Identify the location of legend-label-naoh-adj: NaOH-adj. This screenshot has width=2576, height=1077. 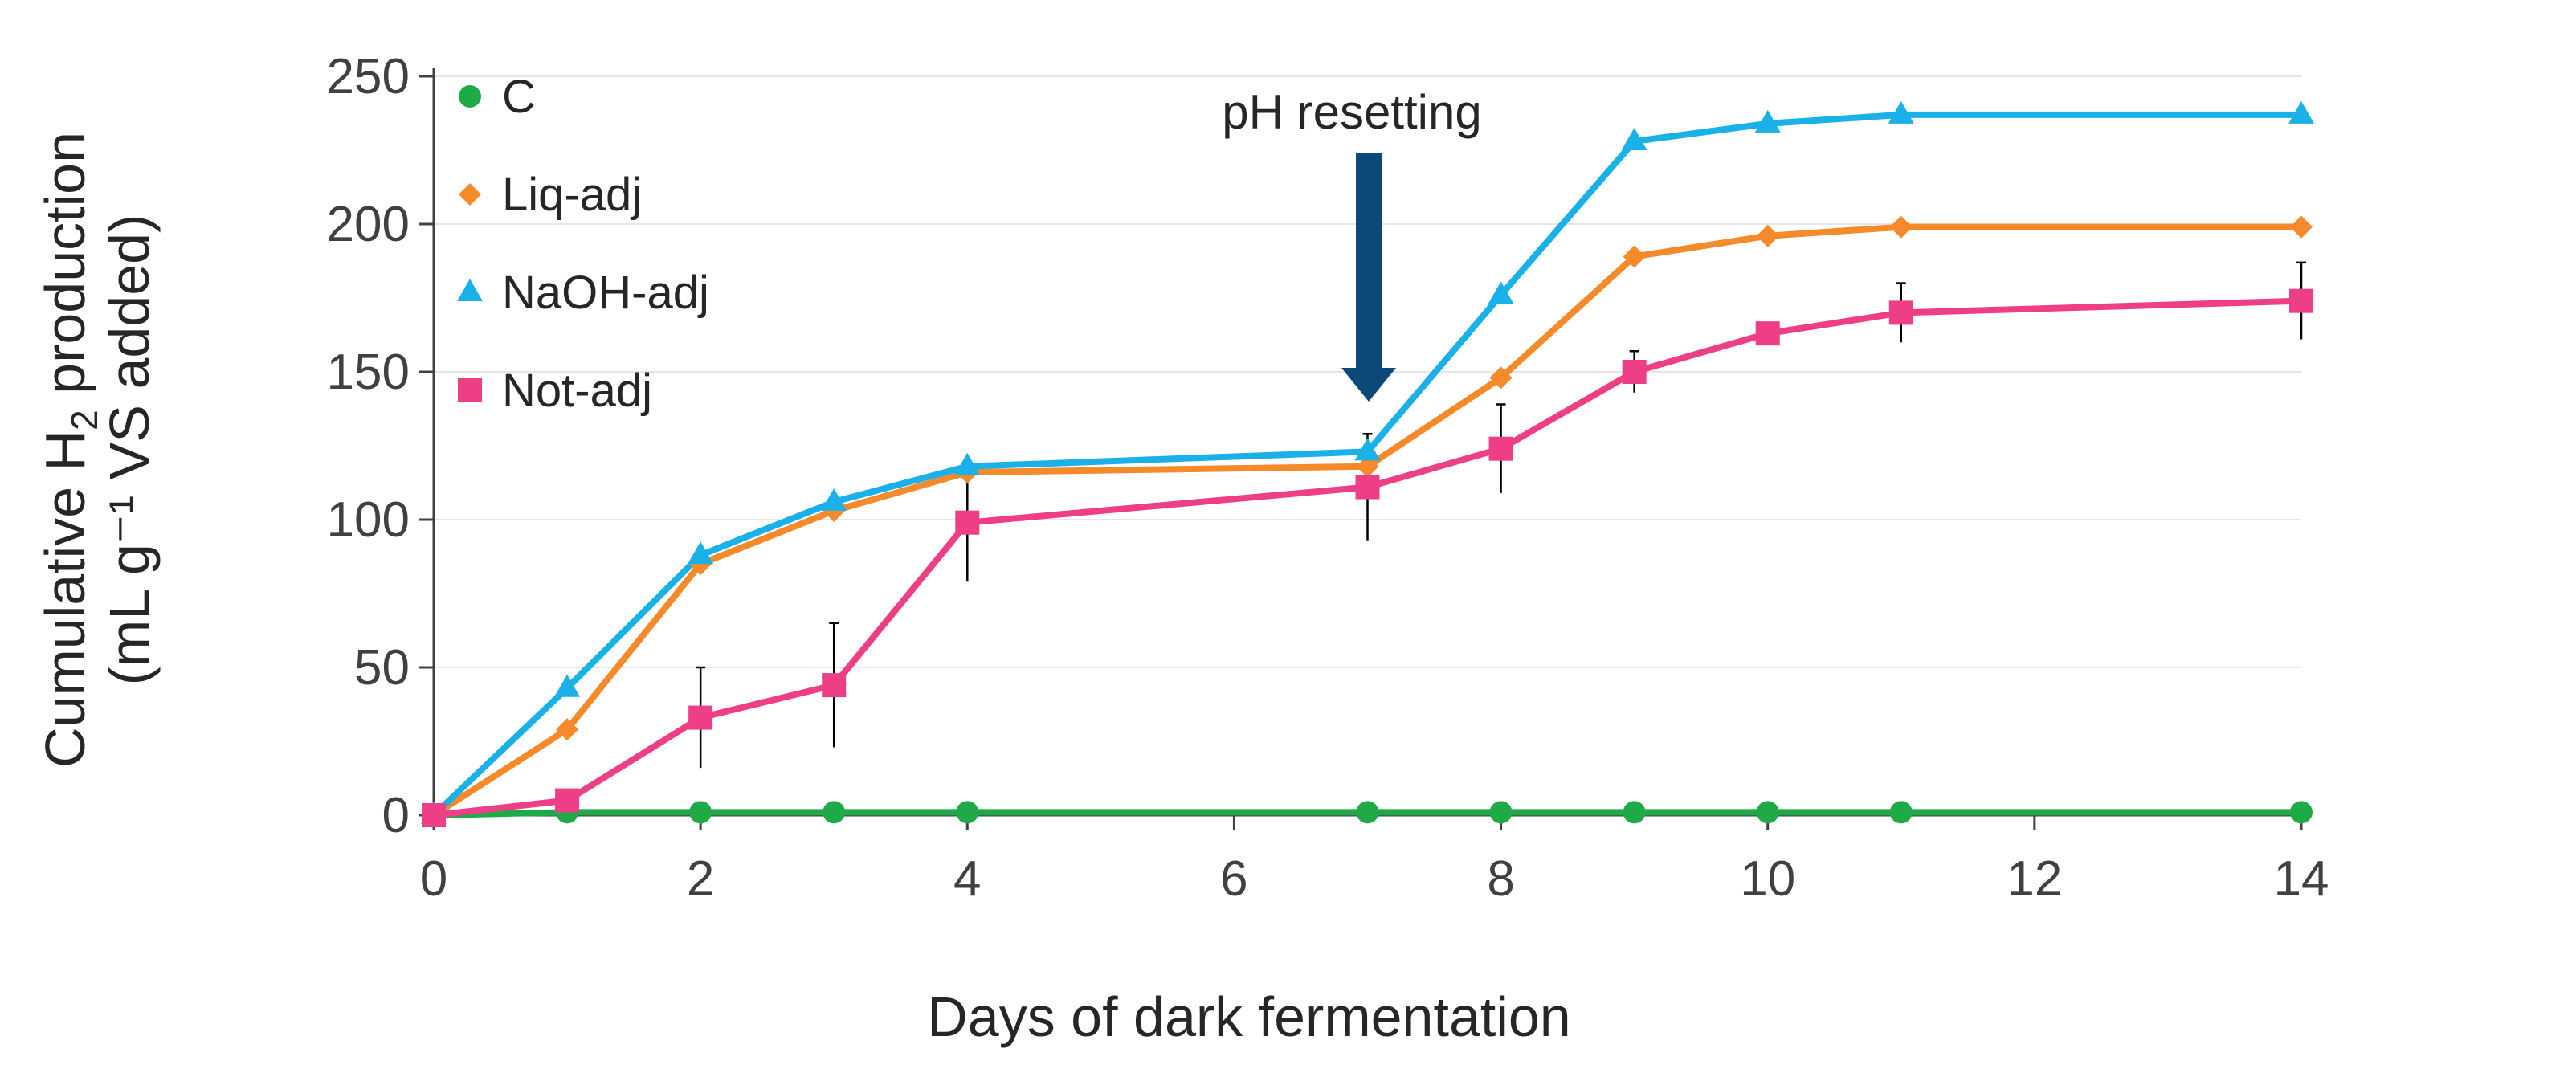
(605, 293).